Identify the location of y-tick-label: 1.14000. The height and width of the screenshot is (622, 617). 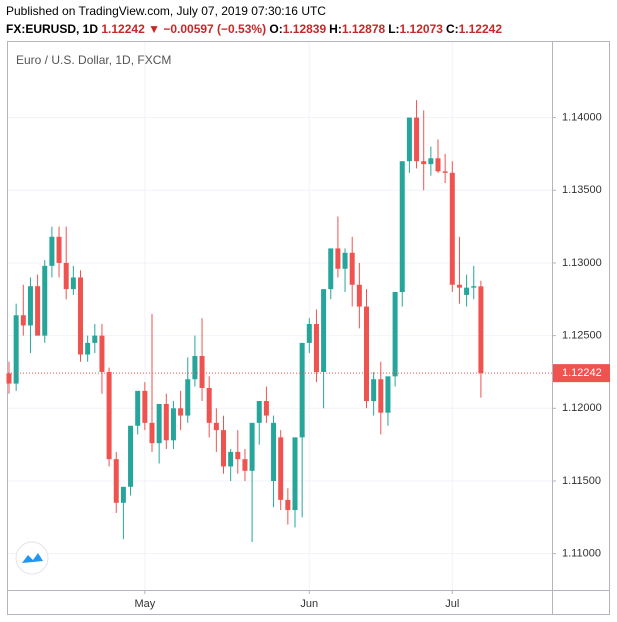
(582, 117).